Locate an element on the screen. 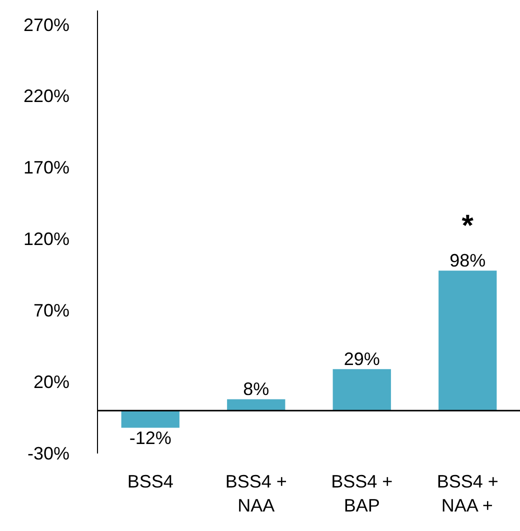 The image size is (520, 531). y-tick-label: 70% is located at coordinates (51, 310).